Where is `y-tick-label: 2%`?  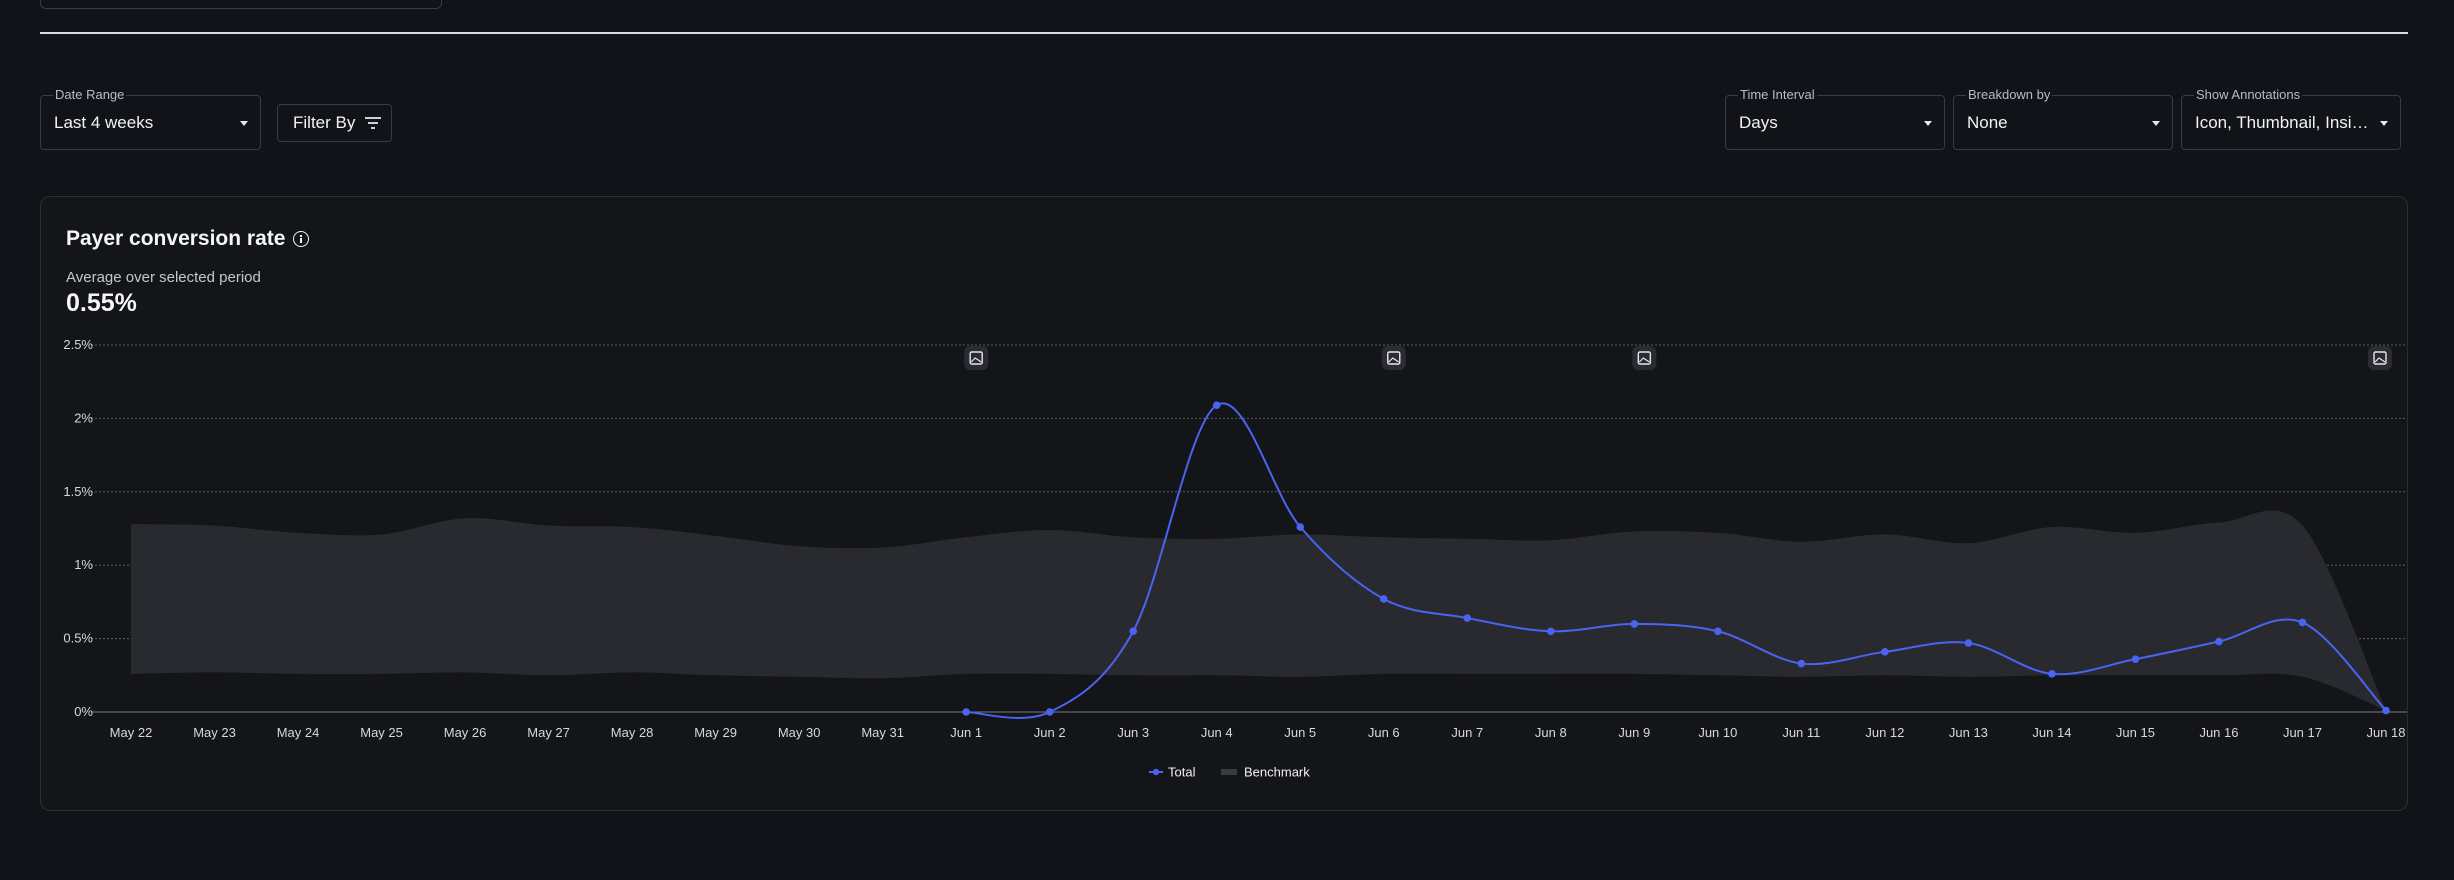 y-tick-label: 2% is located at coordinates (83, 417).